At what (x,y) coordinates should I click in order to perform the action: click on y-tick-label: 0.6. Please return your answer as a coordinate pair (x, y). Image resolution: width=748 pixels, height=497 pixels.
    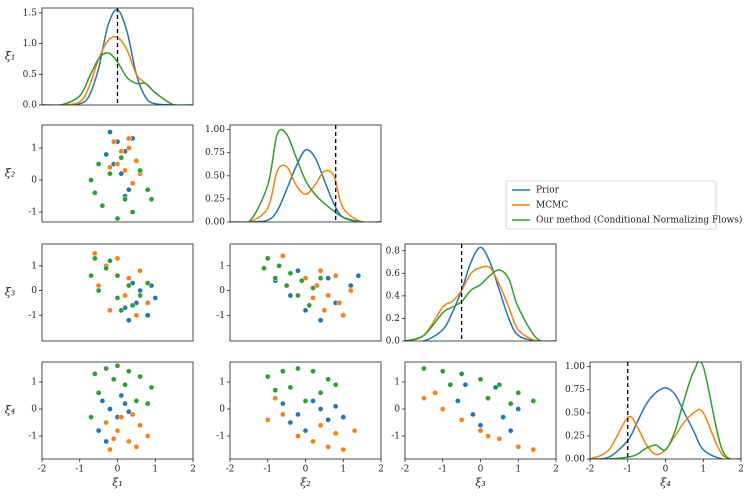
    Looking at the image, I should click on (393, 274).